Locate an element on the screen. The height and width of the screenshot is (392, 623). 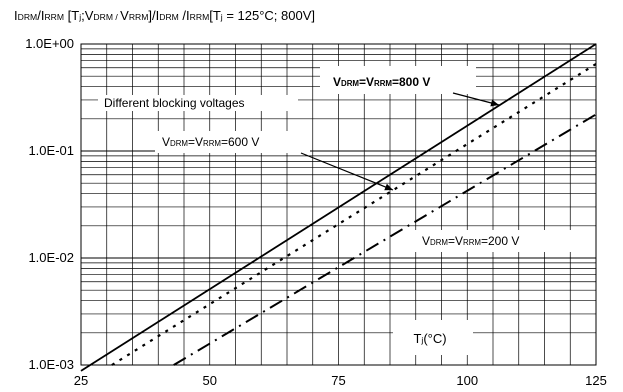
text-part: =800 V is located at coordinates (411, 82).